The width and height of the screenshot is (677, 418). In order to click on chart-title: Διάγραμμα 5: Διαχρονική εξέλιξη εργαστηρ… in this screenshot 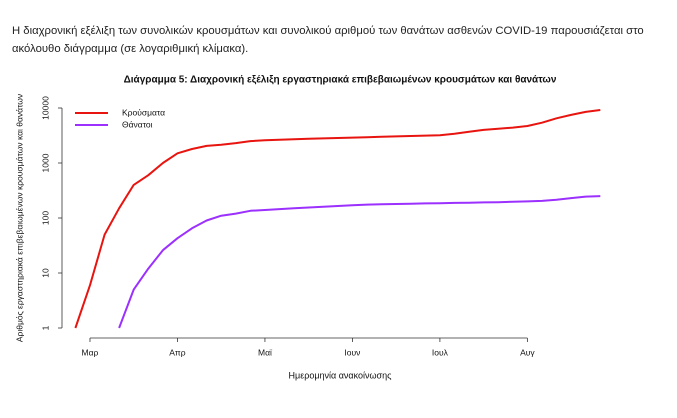, I will do `click(340, 80)`.